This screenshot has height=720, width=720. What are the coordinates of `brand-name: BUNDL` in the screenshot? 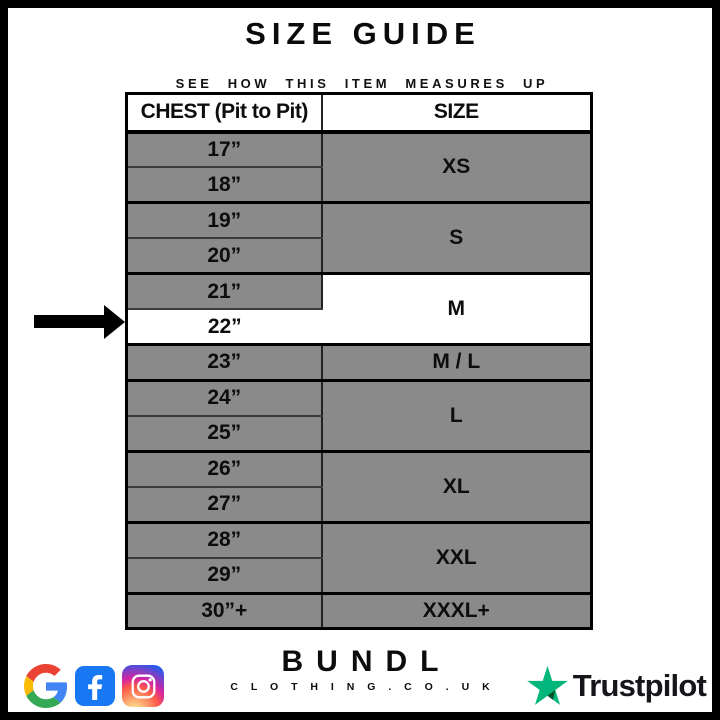 It's located at (366, 661).